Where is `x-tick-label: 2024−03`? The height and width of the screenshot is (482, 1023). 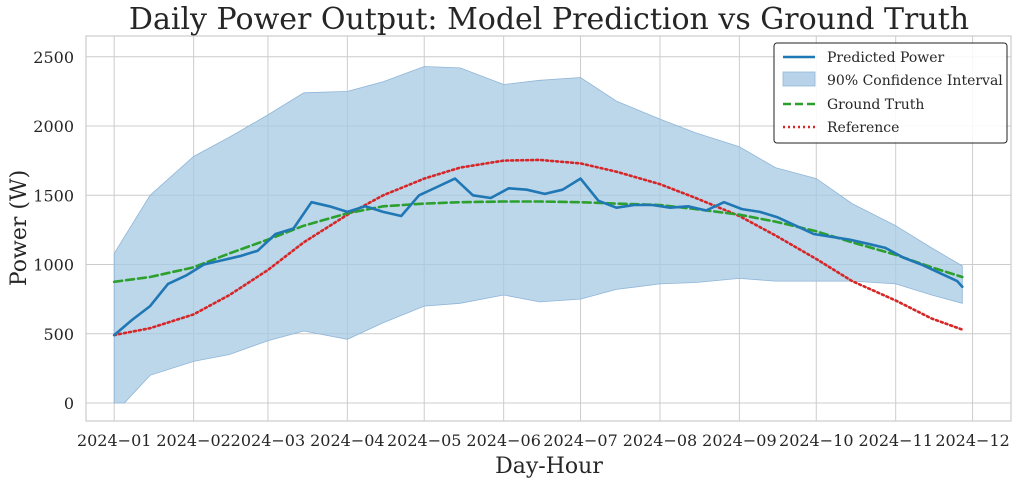 x-tick-label: 2024−03 is located at coordinates (268, 440).